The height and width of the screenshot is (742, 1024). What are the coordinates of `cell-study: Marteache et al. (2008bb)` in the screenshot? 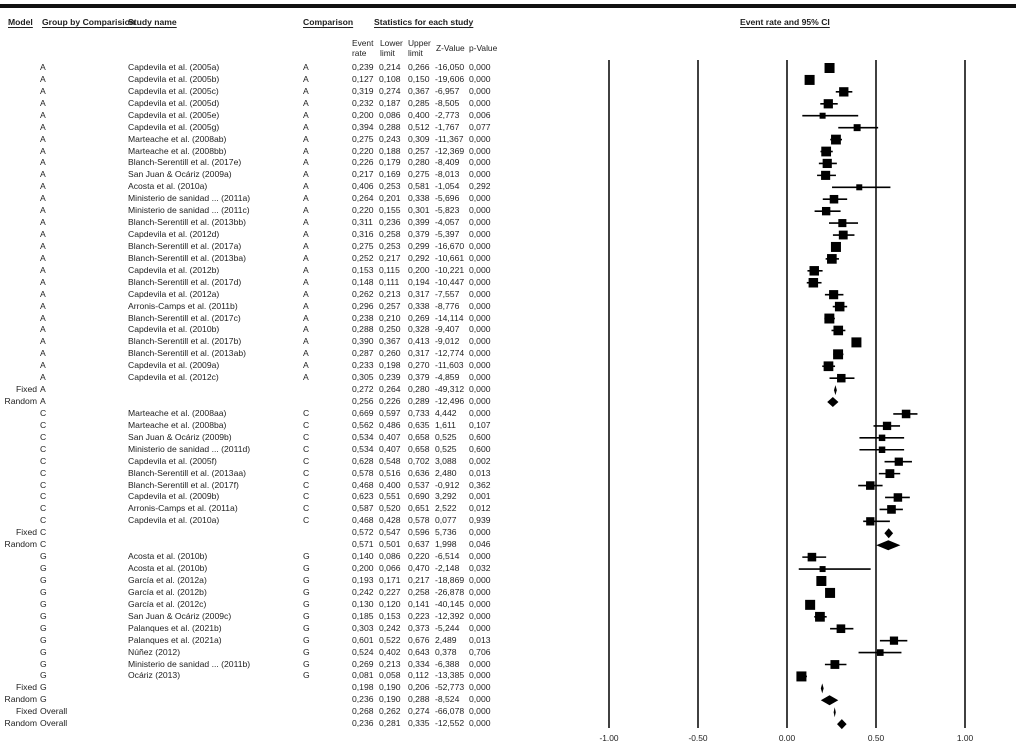 It's located at (177, 150).